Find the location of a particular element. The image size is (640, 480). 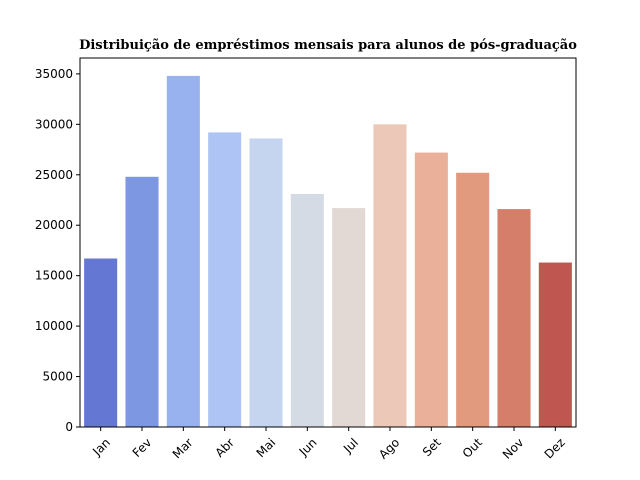

bar-dez is located at coordinates (555, 344).